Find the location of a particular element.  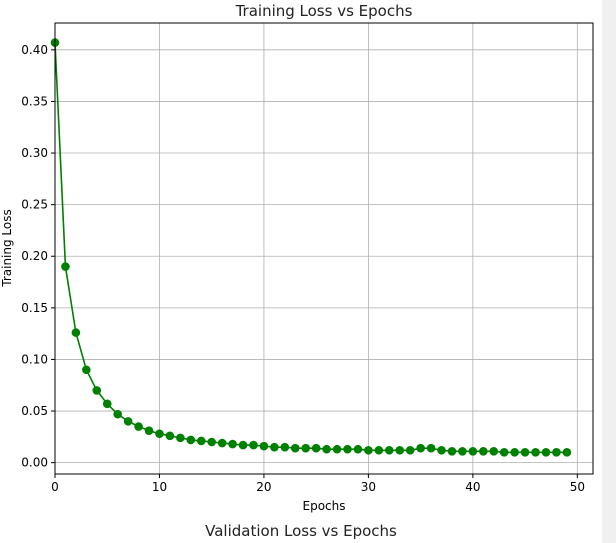

y-tick-label: 0.20 is located at coordinates (34, 256).